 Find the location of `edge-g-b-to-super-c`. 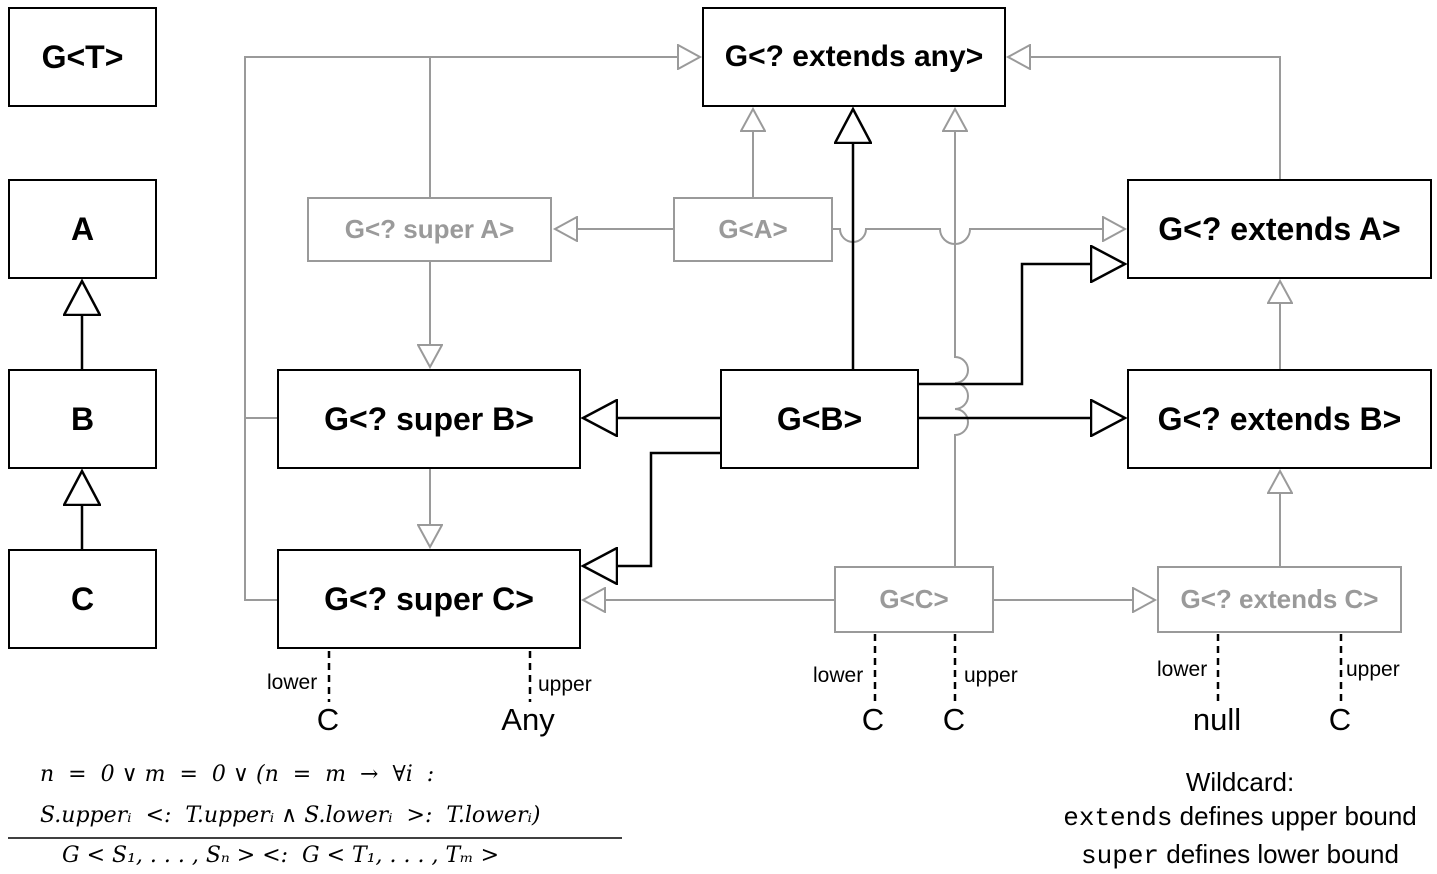

edge-g-b-to-super-c is located at coordinates (652, 508).